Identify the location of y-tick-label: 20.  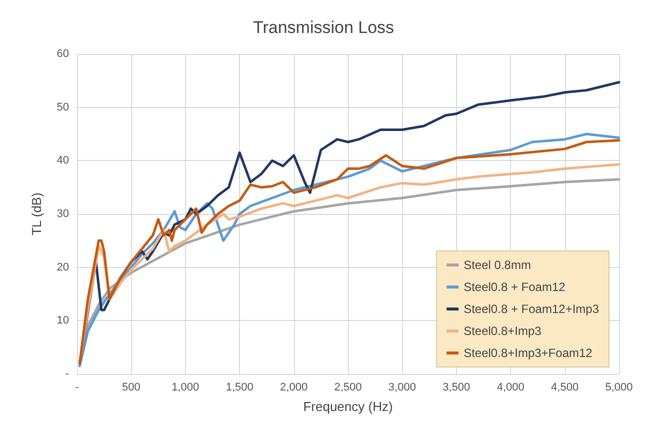
(62, 267).